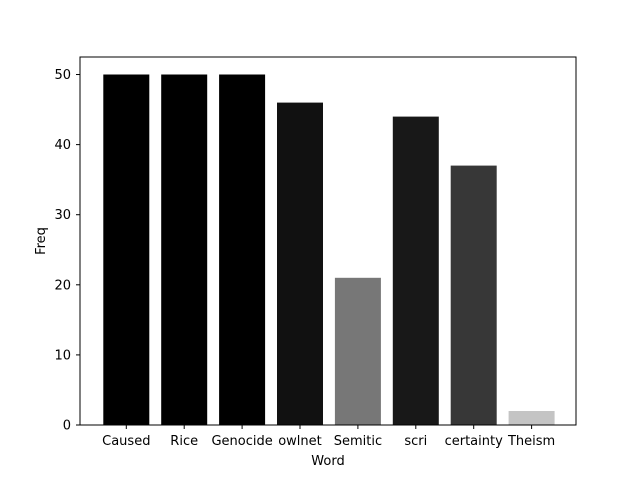 Image resolution: width=640 pixels, height=480 pixels. What do you see at coordinates (531, 441) in the screenshot?
I see `x-tick-label: Theism` at bounding box center [531, 441].